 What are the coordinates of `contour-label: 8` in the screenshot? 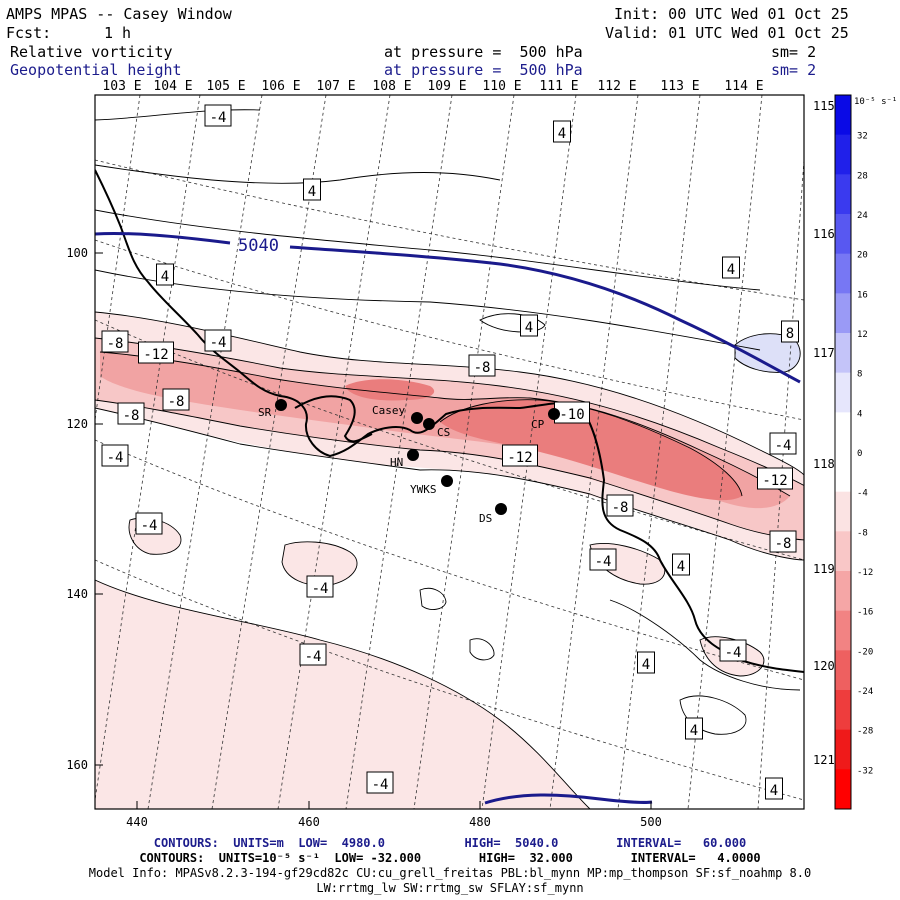 It's located at (790, 334).